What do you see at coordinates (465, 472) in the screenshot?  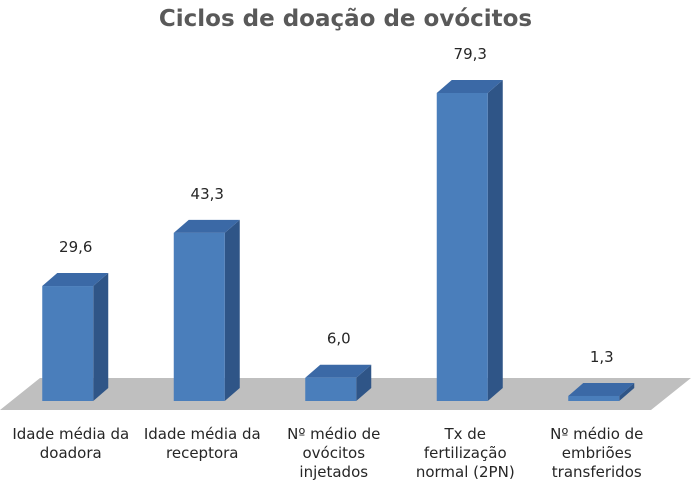 I see `category-label-line: normal (2PN)` at bounding box center [465, 472].